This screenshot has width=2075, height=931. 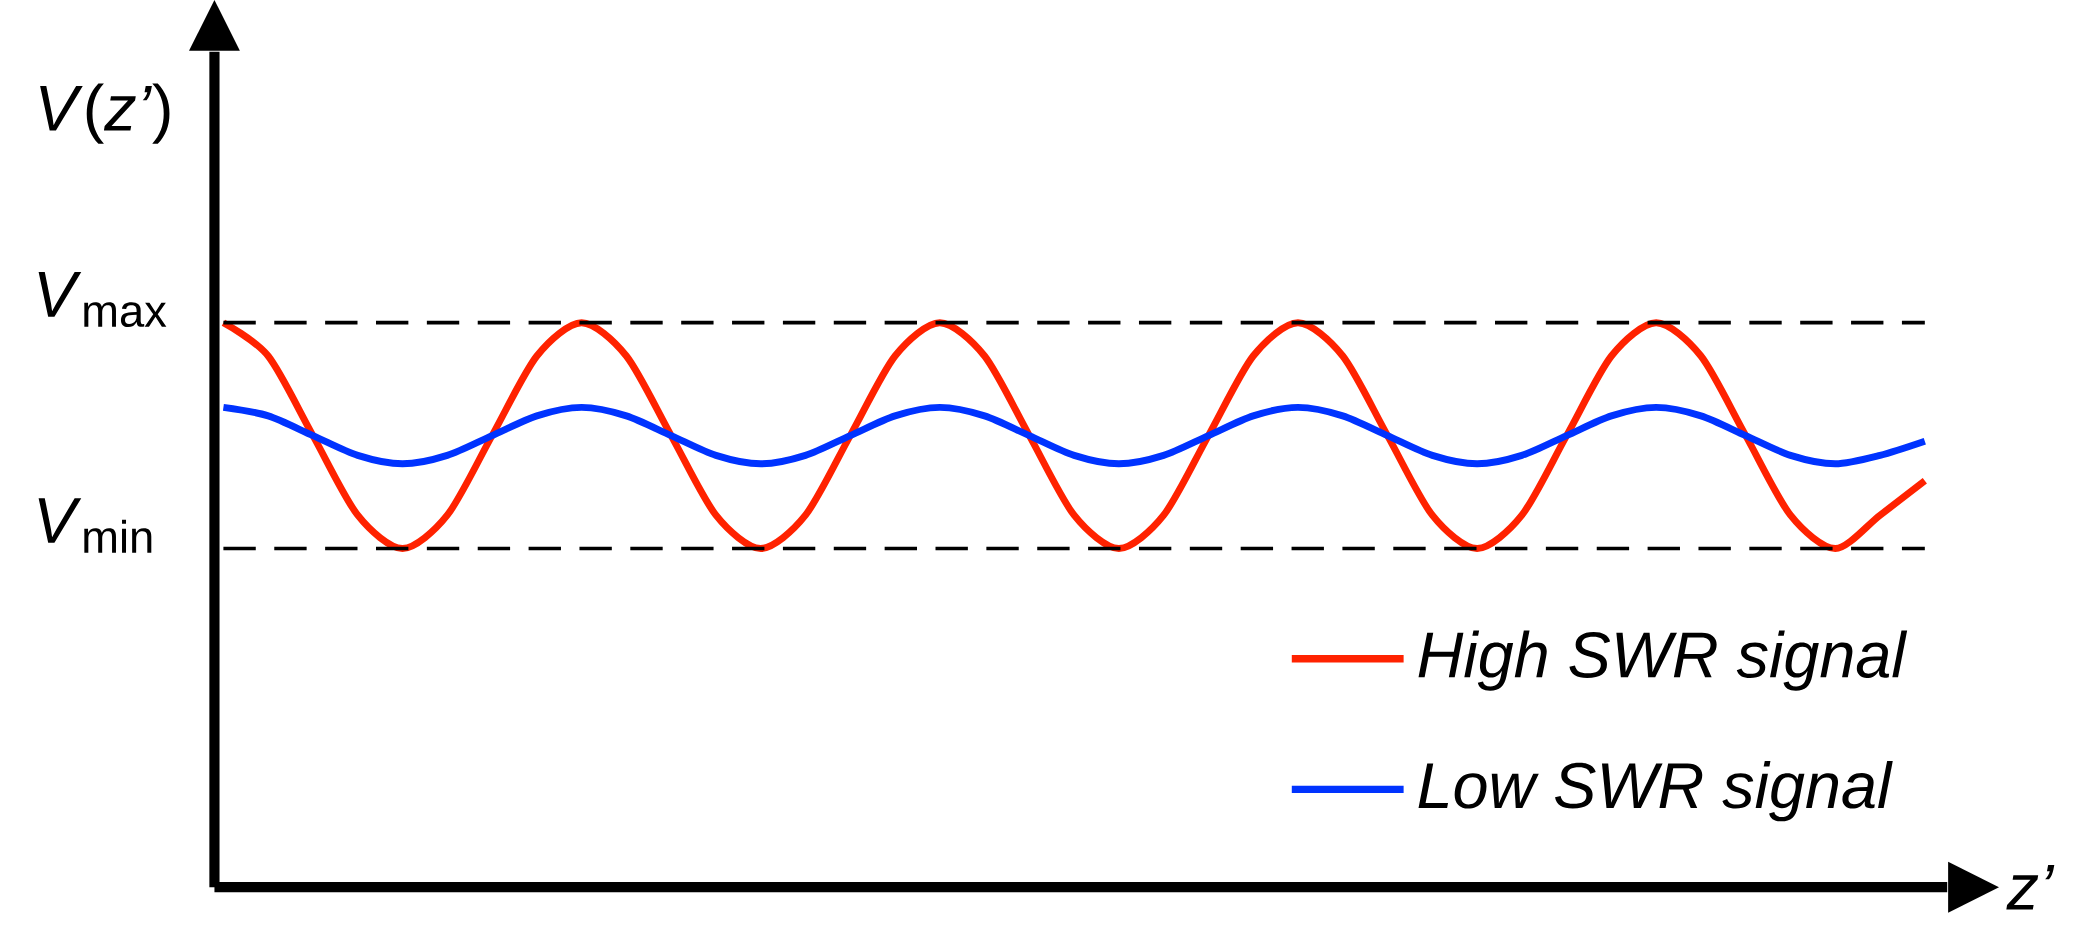 I want to click on ref-line-label: V$_{max}$, so click(x=102, y=300).